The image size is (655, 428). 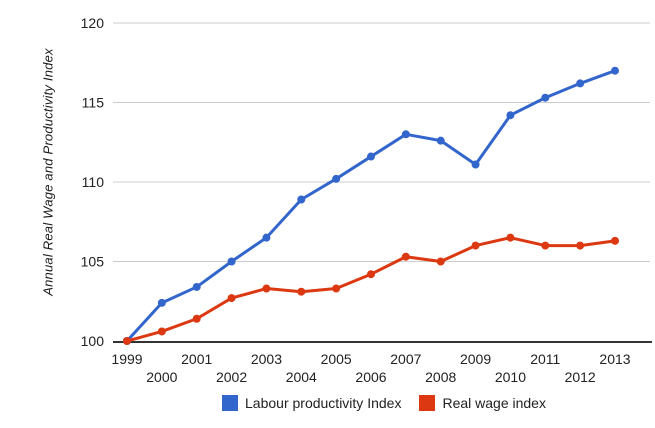 What do you see at coordinates (196, 286) in the screenshot?
I see `data-point-0-2001` at bounding box center [196, 286].